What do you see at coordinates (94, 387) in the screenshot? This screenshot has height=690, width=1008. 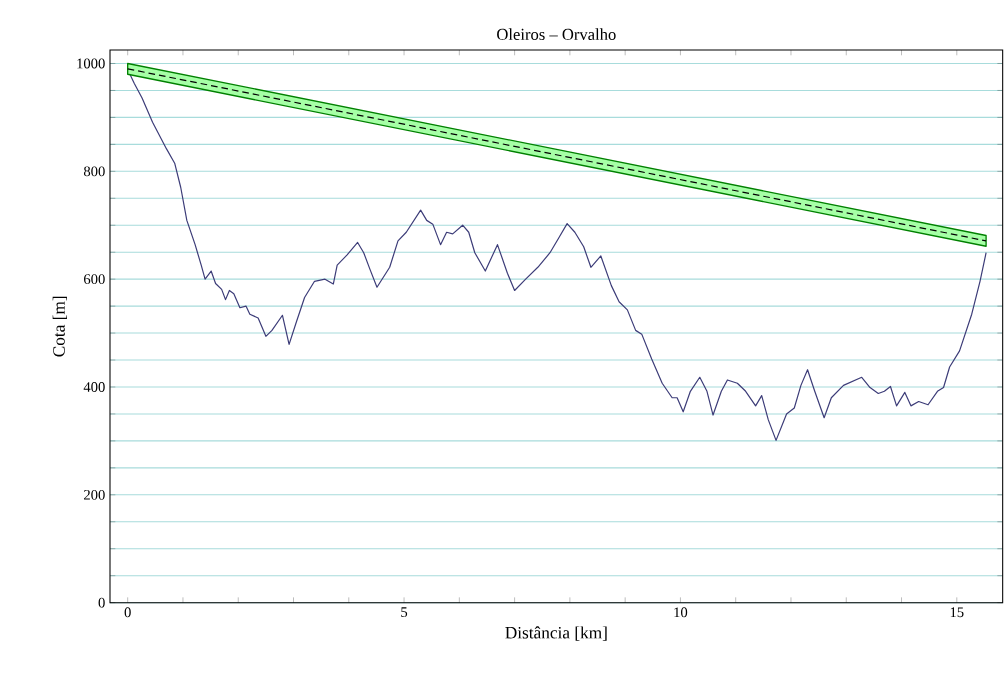 I see `y-tick-label: 400` at bounding box center [94, 387].